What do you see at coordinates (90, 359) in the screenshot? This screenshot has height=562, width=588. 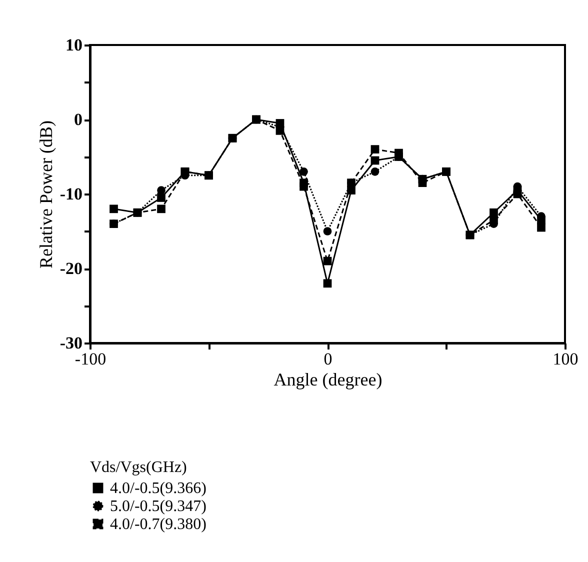 I see `x-tick-label: -100` at bounding box center [90, 359].